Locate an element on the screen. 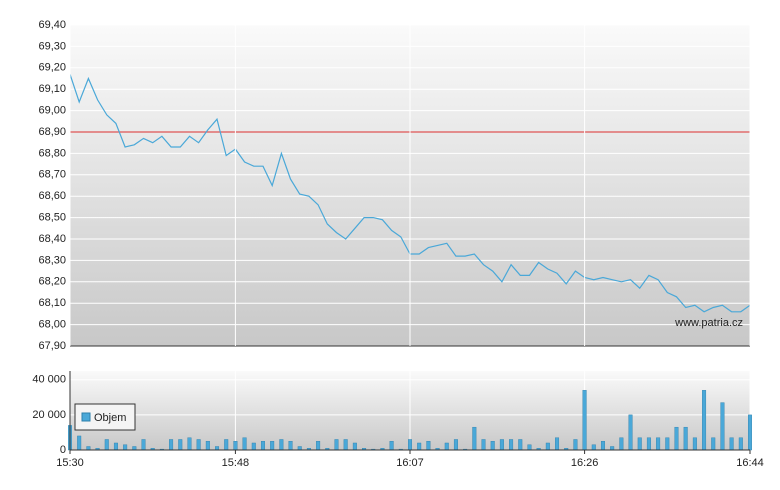 This screenshot has height=490, width=780. y-tick-label: 69,40 is located at coordinates (52, 25).